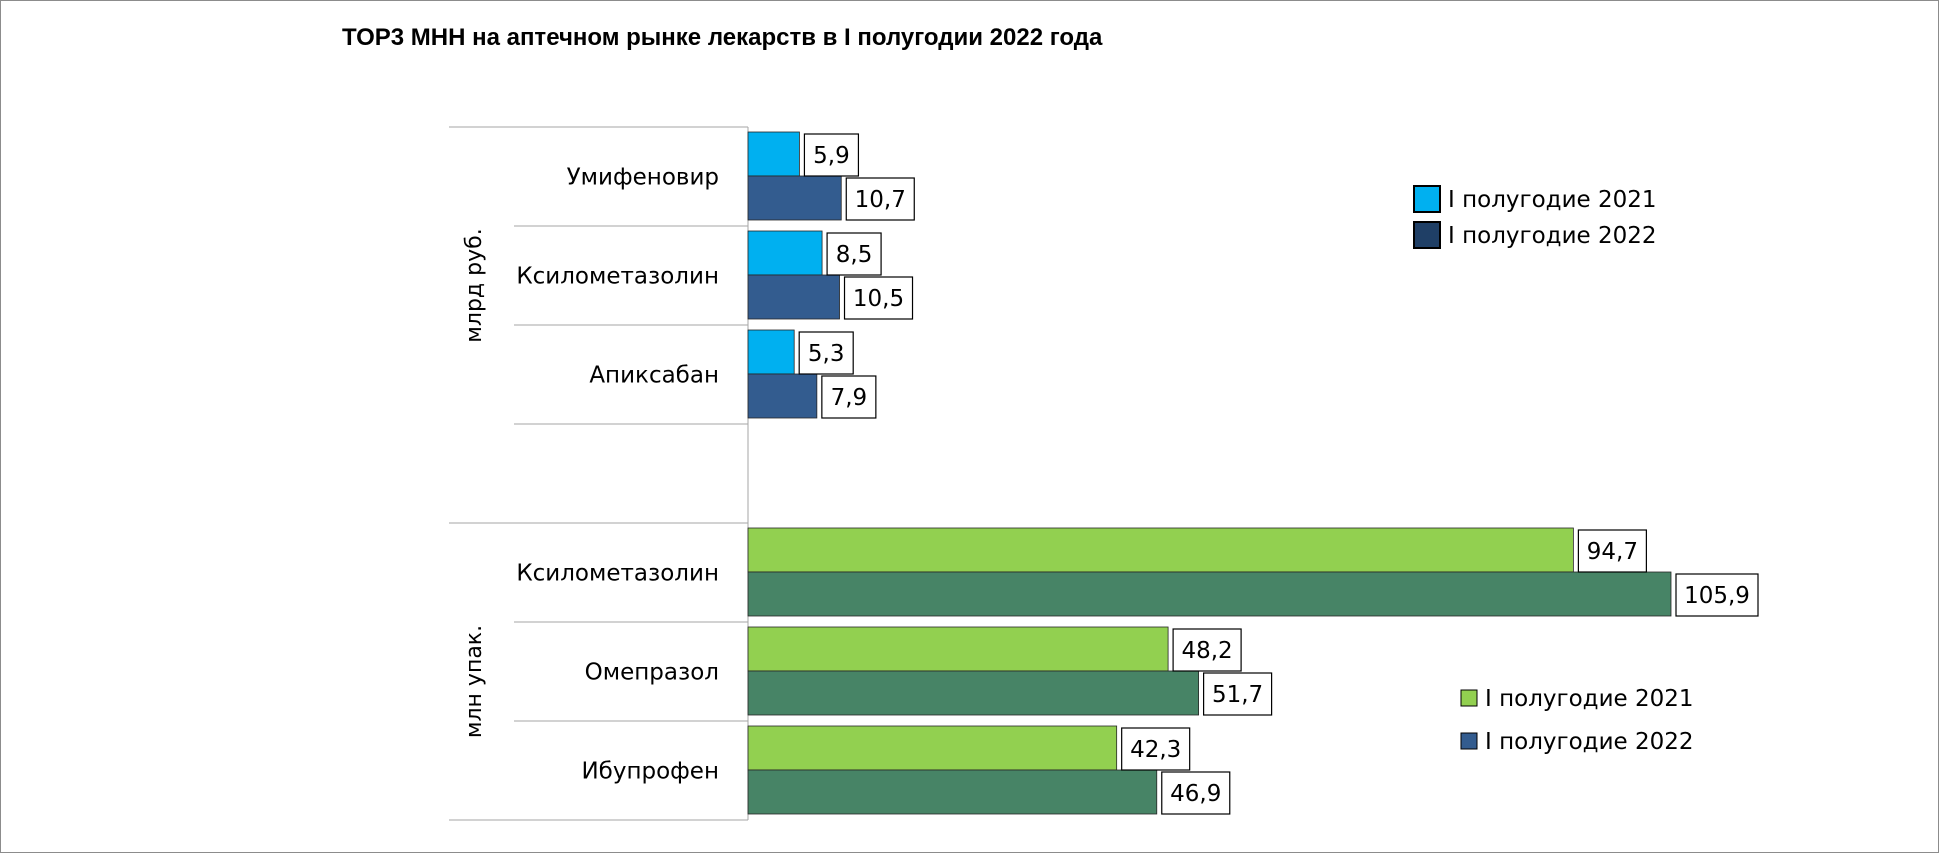  I want to click on data-label: 5,9, so click(831, 156).